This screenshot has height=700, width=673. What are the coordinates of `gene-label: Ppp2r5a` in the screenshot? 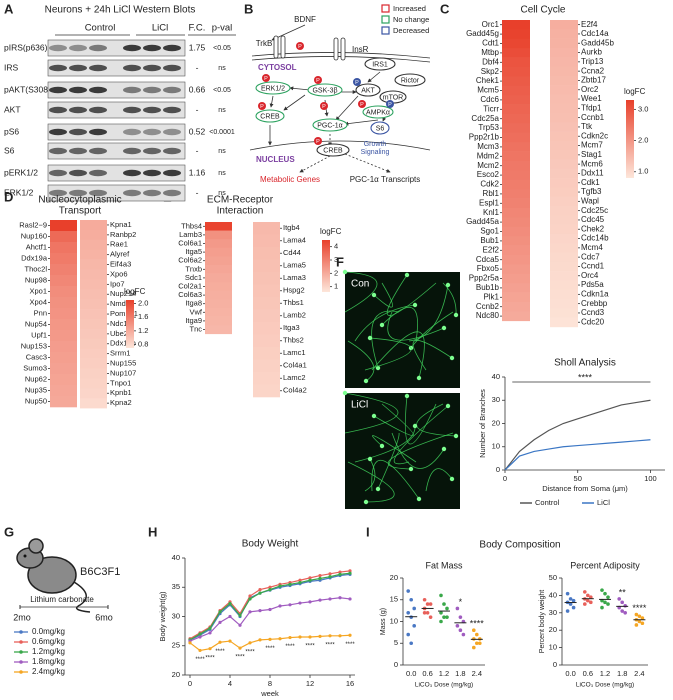 It's located at (484, 278).